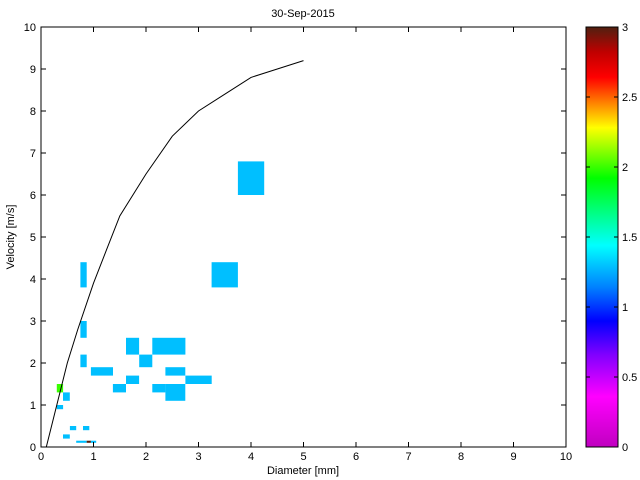  What do you see at coordinates (303, 471) in the screenshot?
I see `x-axis-label: Diameter [mm]` at bounding box center [303, 471].